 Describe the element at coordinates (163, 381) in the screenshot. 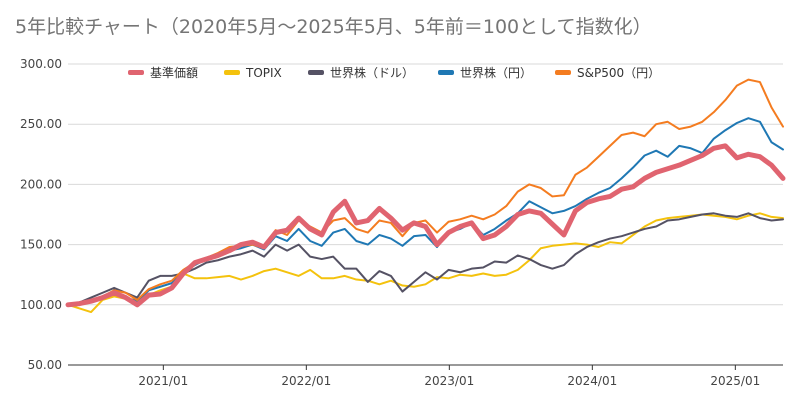

I see `x-tick-label: 2021/01` at that location.